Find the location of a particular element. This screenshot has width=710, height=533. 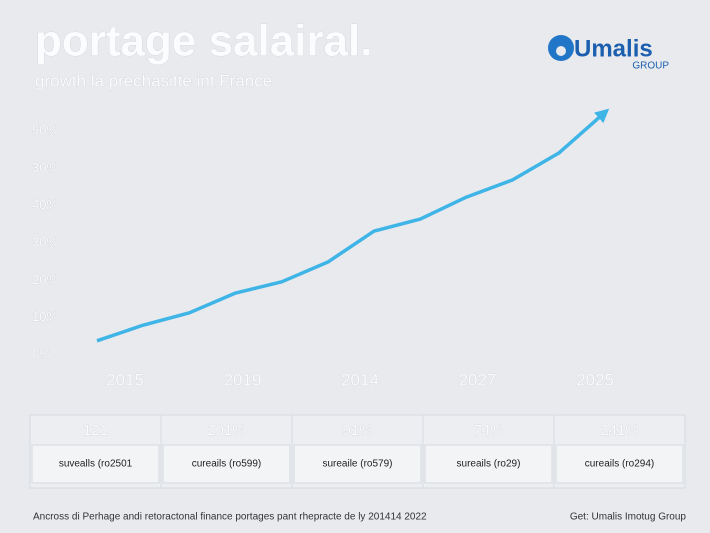

logo-icon-inner is located at coordinates (561, 51).